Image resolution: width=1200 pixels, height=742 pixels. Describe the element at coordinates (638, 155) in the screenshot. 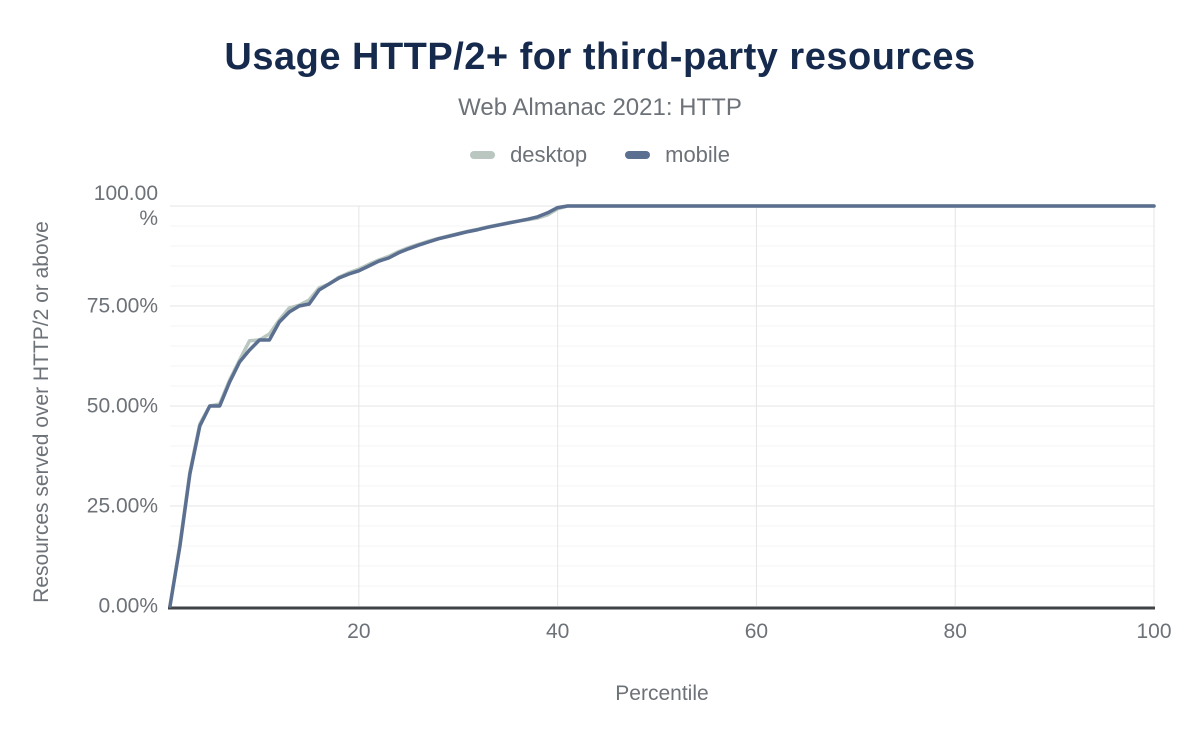

I see `mobile-series-swatch` at that location.